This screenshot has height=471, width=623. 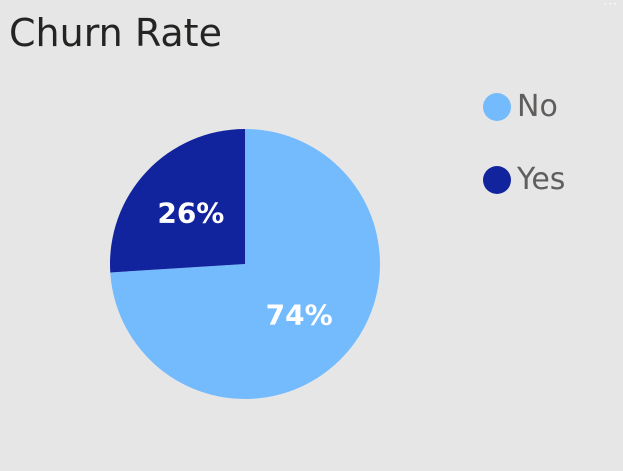 What do you see at coordinates (190, 213) in the screenshot?
I see `data-label-yes: 26%` at bounding box center [190, 213].